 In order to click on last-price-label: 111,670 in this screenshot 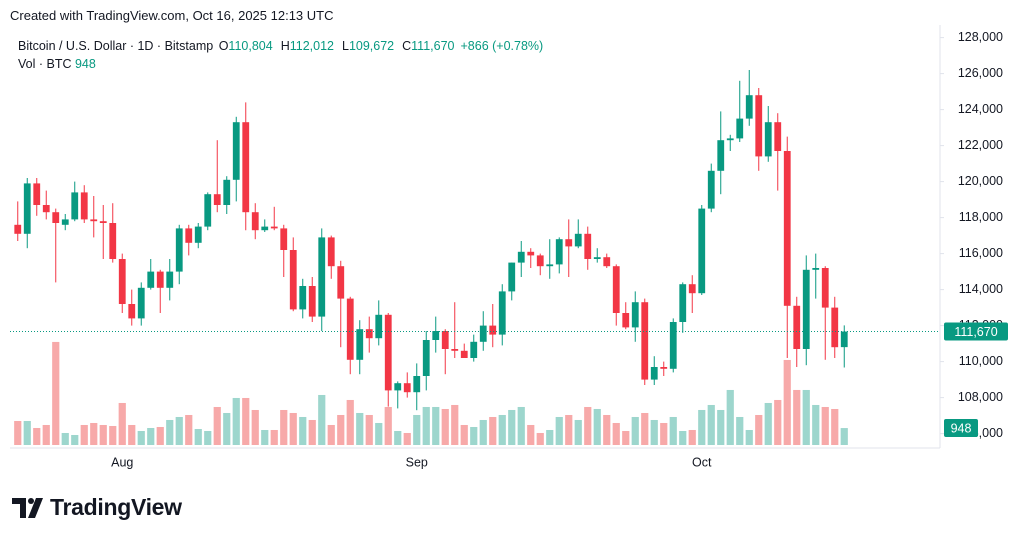, I will do `click(975, 332)`.